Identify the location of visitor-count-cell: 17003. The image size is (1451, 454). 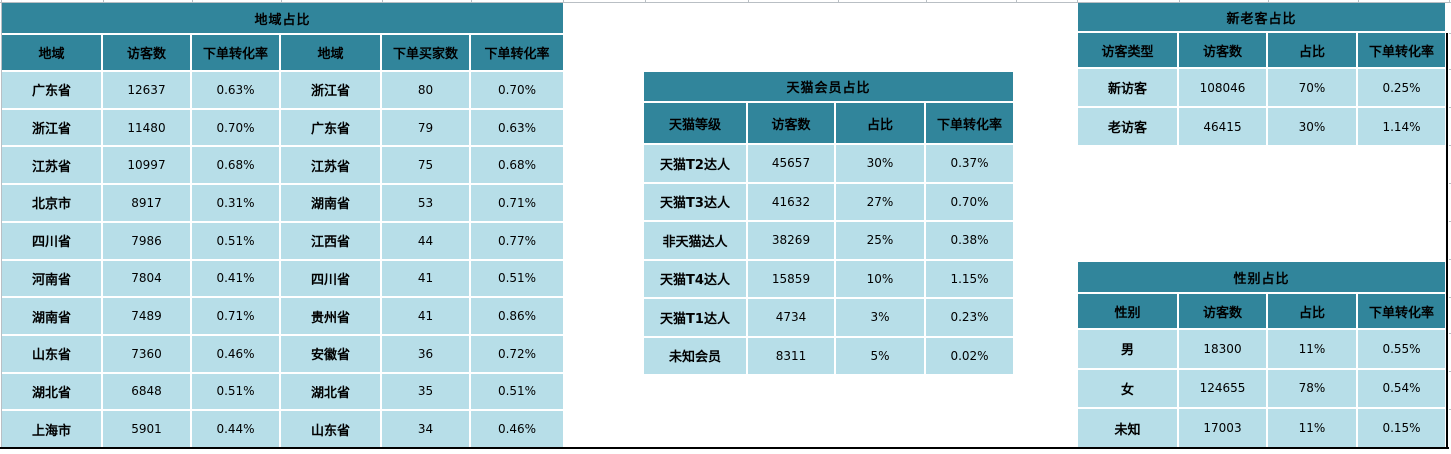
(1222, 428).